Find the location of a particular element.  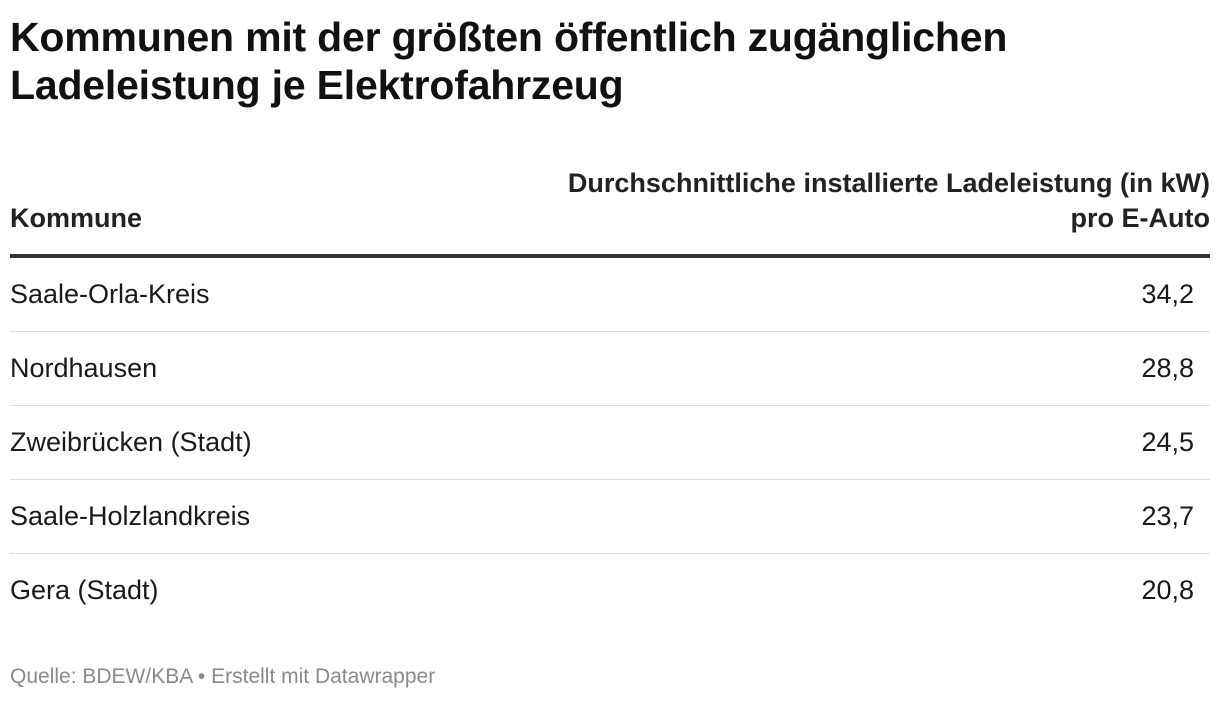

datawrapper-credit: Erstellt mit Datawrapper is located at coordinates (323, 676).